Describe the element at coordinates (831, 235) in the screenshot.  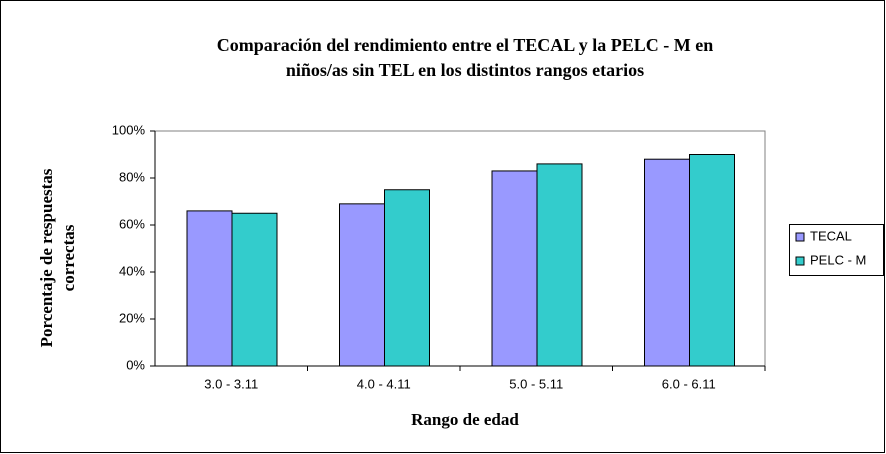
I see `legend-label: TECAL` at that location.